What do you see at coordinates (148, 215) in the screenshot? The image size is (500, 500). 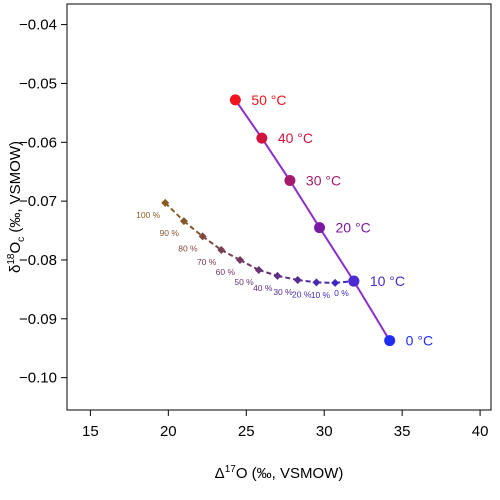 I see `mixing-label: 100 %` at bounding box center [148, 215].